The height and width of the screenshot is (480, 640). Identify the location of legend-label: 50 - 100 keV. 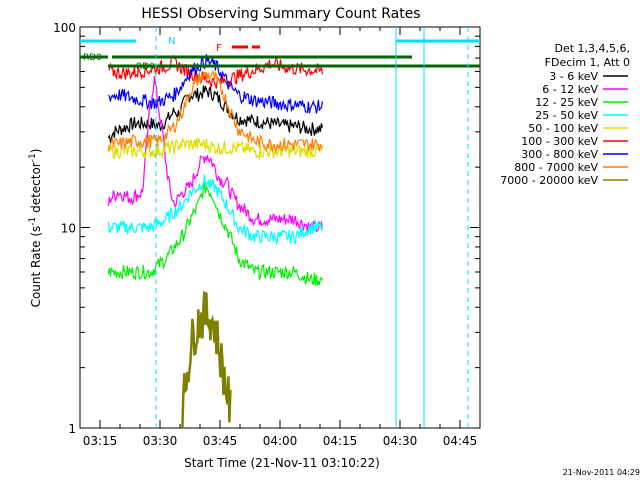
(563, 128).